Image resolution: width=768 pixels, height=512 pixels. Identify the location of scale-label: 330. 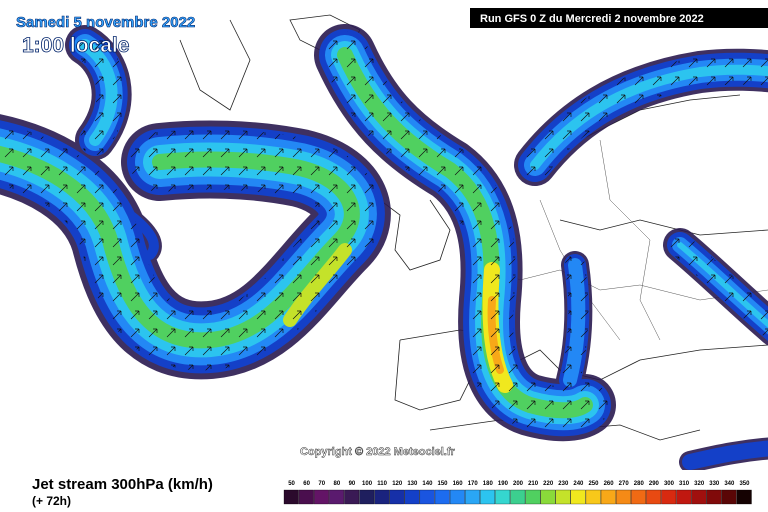
(714, 484).